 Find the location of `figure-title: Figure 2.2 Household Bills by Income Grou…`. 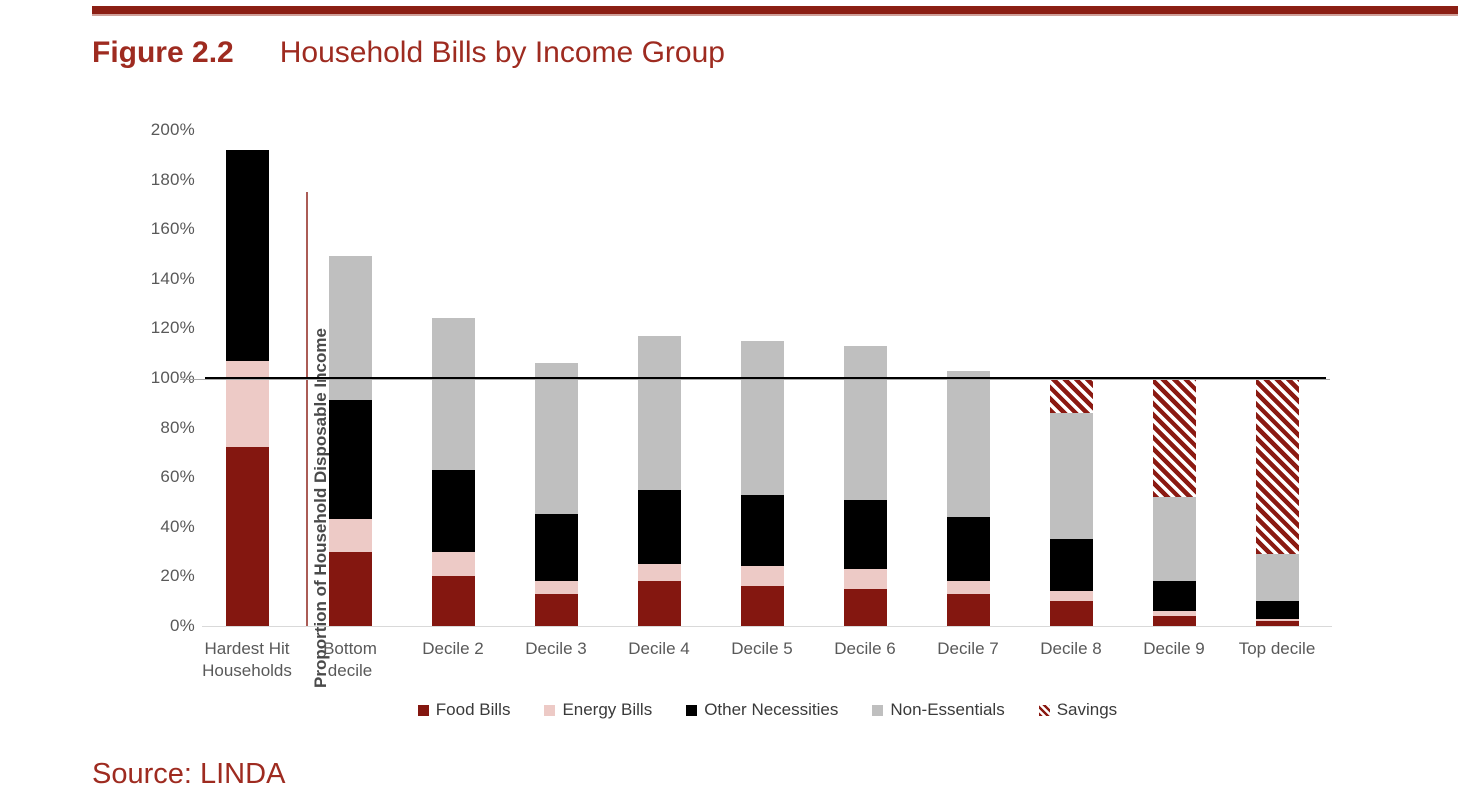

figure-title: Figure 2.2 Household Bills by Income Grou… is located at coordinates (408, 53).